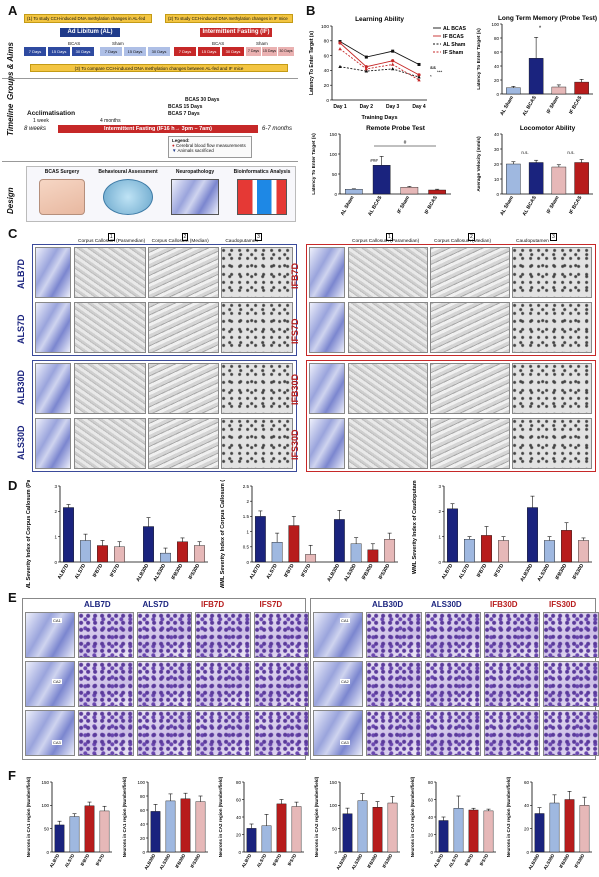 The width and height of the screenshot is (599, 877). I want to click on significance-mark: n.s., so click(524, 152).